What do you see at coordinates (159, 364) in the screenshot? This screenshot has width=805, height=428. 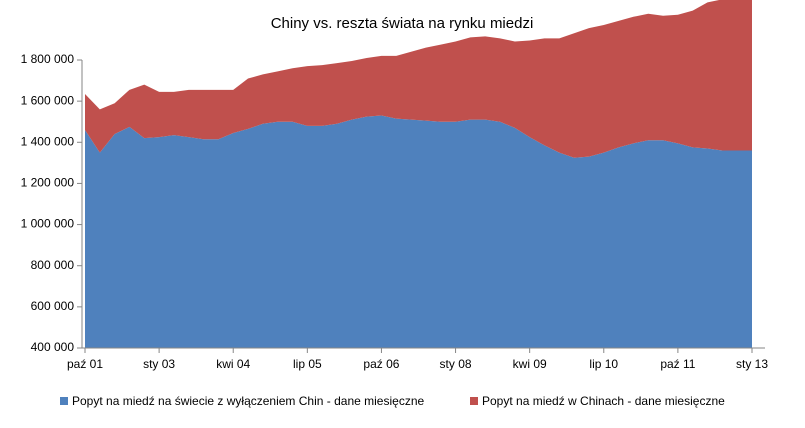 I see `x-tick-label: sty 03` at bounding box center [159, 364].